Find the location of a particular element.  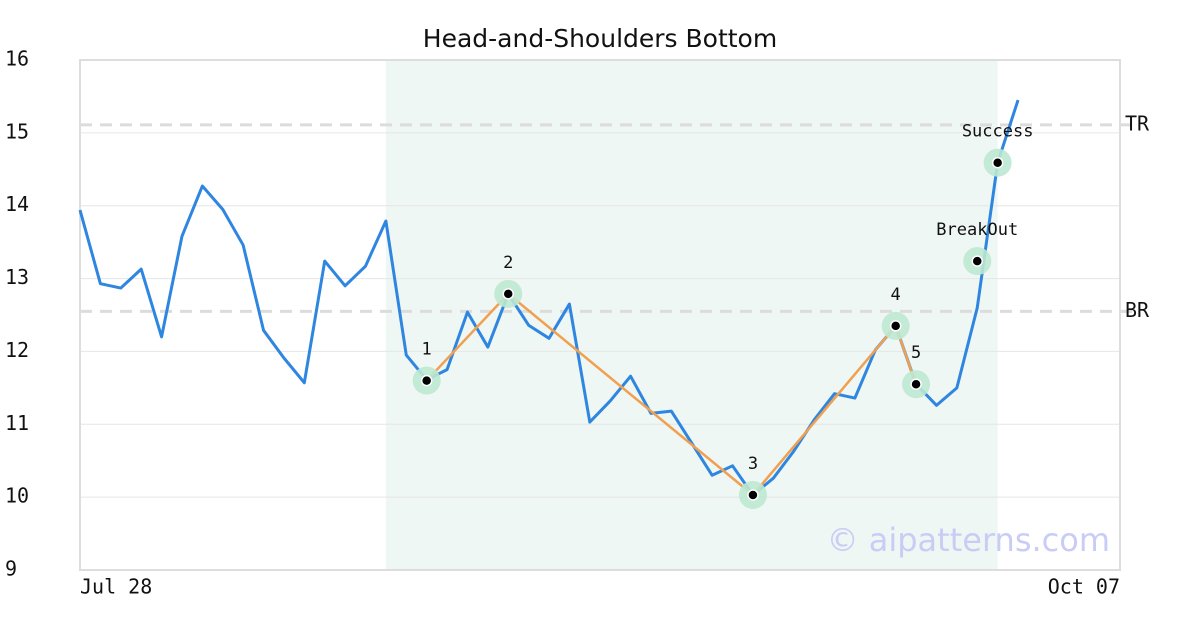

pattern-label: 2 is located at coordinates (508, 263).